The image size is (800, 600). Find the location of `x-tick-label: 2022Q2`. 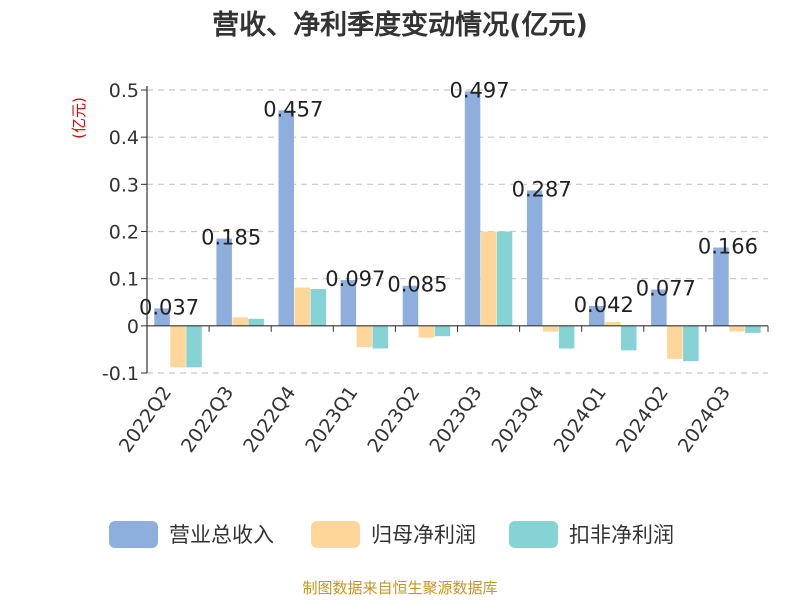

x-tick-label: 2022Q2 is located at coordinates (145, 419).